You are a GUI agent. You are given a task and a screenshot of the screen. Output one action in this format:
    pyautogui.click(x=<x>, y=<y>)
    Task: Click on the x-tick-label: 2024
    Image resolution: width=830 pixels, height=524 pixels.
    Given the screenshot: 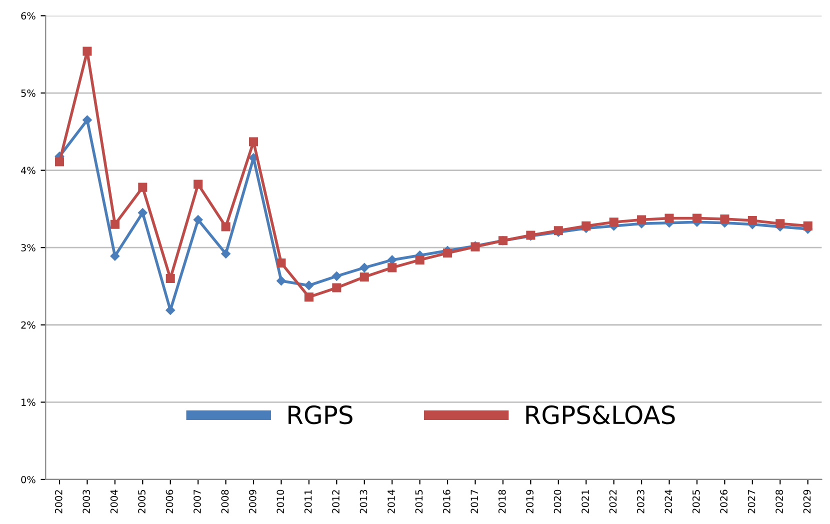 What is the action you would take?
    pyautogui.click(x=668, y=502)
    